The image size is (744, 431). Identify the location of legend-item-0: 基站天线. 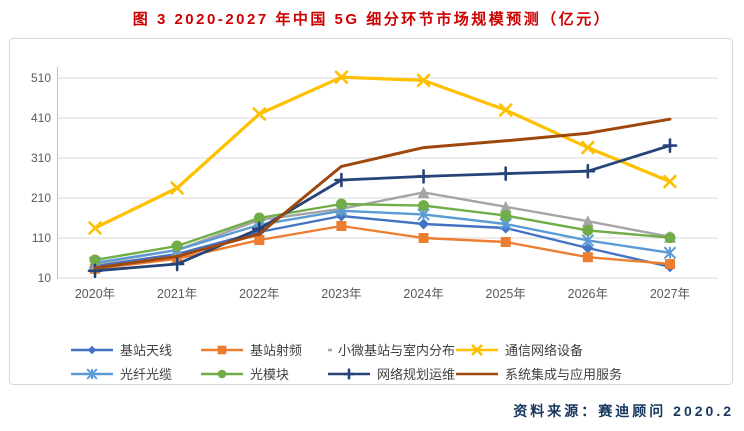
(135, 349).